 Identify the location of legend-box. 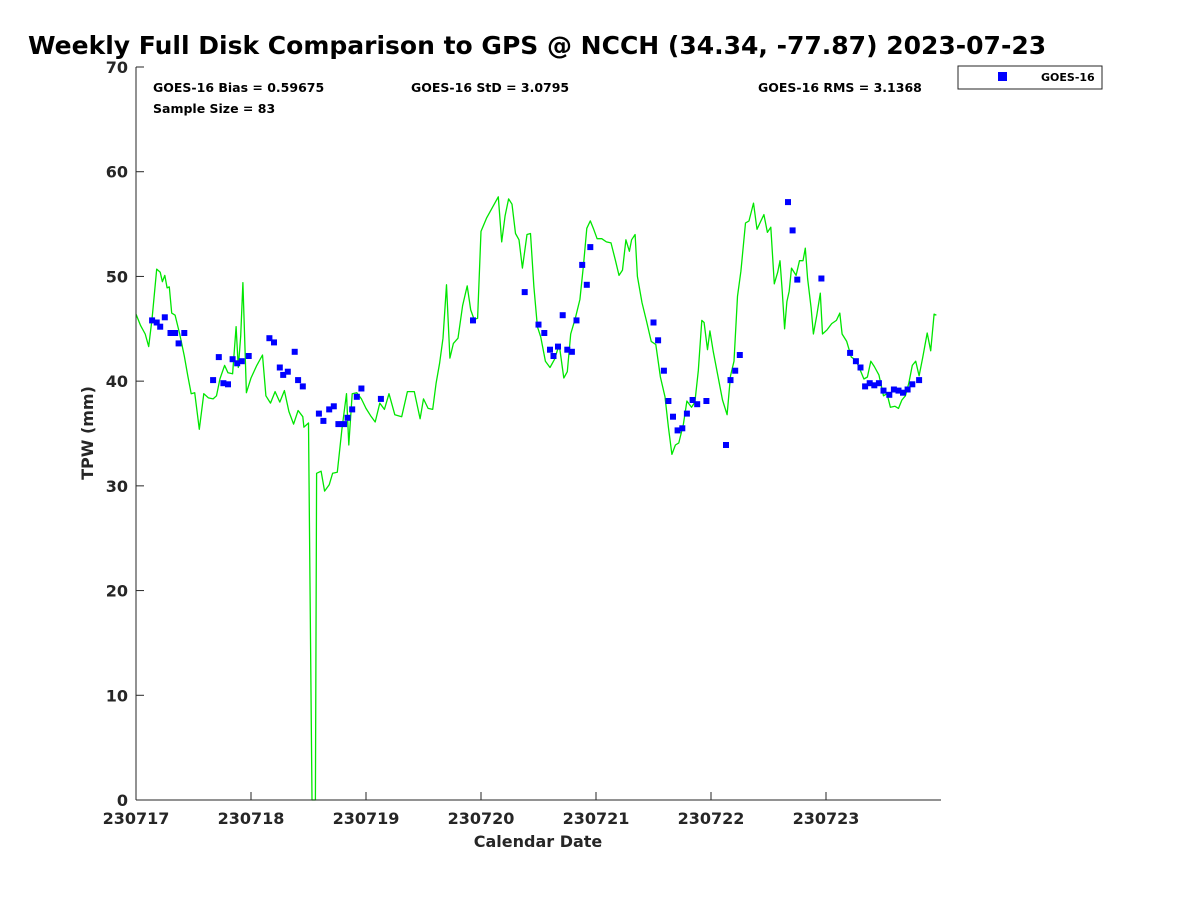
(1030, 77).